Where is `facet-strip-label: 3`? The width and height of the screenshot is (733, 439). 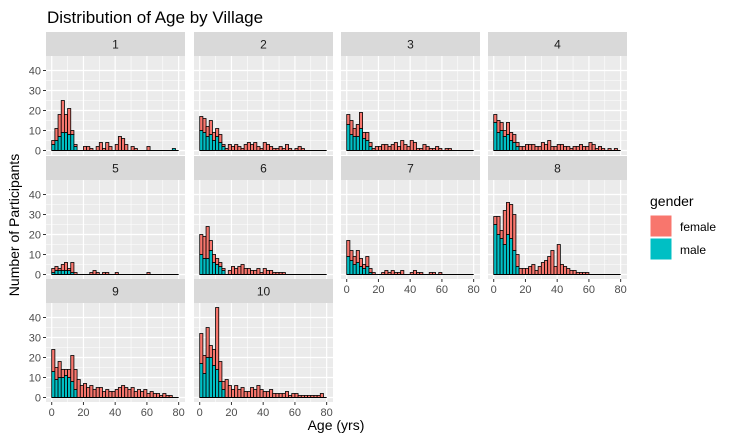 facet-strip-label: 3 is located at coordinates (410, 45).